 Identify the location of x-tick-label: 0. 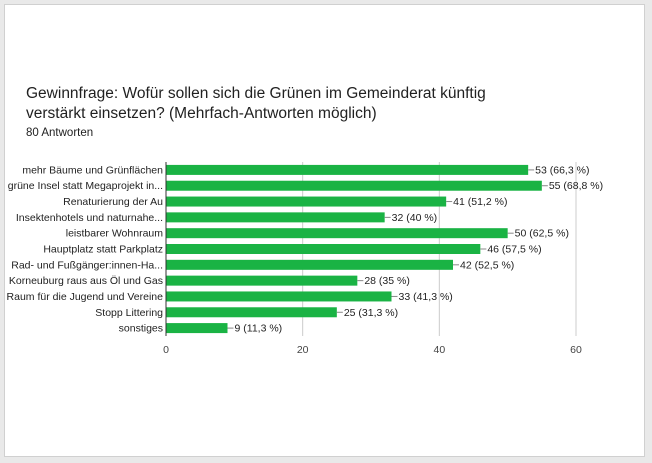
(166, 350).